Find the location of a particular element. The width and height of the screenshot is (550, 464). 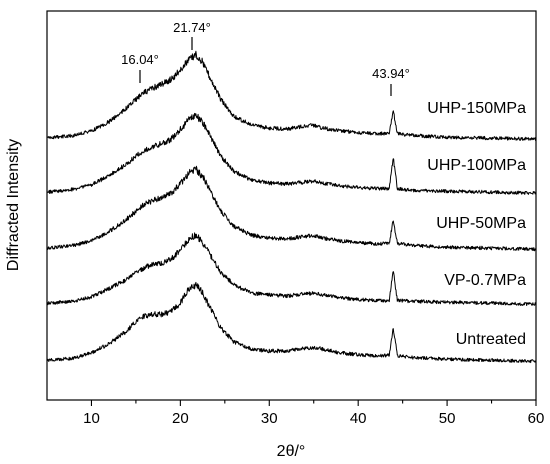

x-tick-label: 30 is located at coordinates (269, 418).